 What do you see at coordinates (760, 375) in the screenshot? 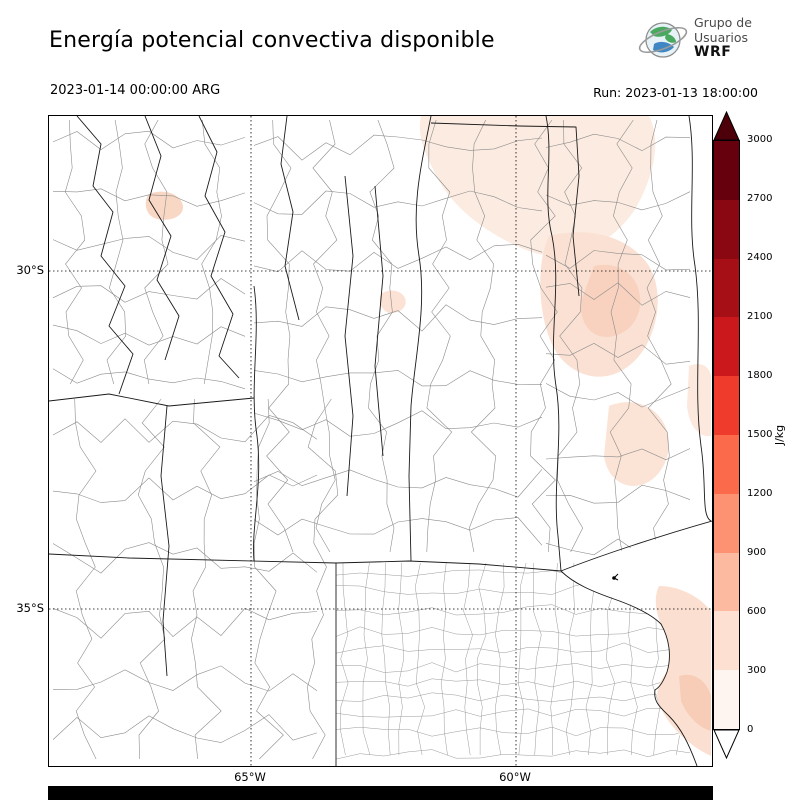
I see `colorbar-tick-label: 1800` at bounding box center [760, 375].